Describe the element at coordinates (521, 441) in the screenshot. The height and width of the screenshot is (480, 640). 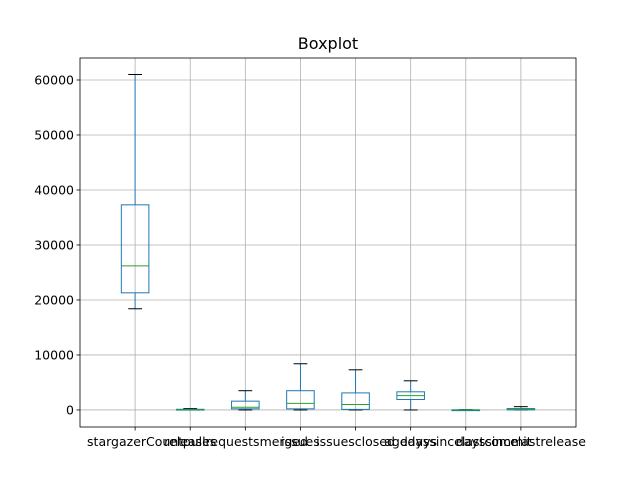
I see `x-tick-label: dayssincelastrelease` at that location.